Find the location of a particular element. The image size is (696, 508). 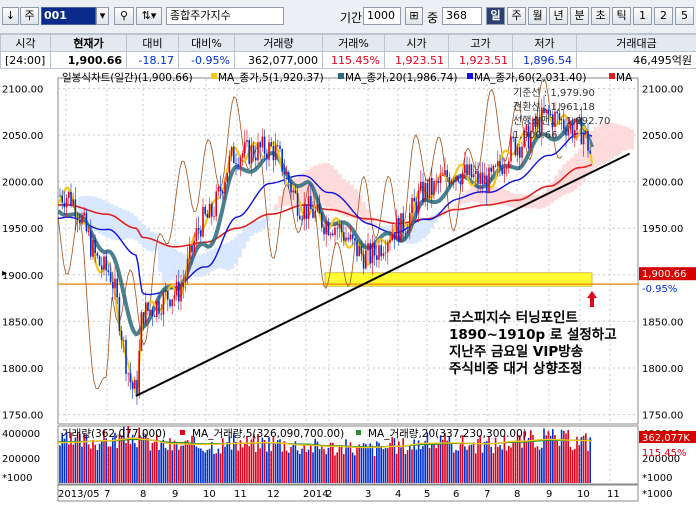

quote-header-2: 대비 is located at coordinates (153, 43).